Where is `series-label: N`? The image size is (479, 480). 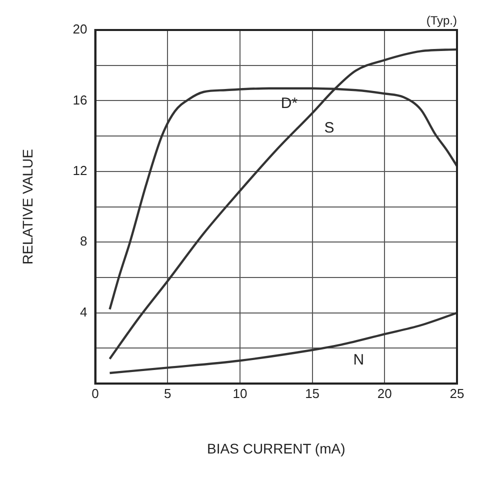 series-label: N is located at coordinates (358, 359).